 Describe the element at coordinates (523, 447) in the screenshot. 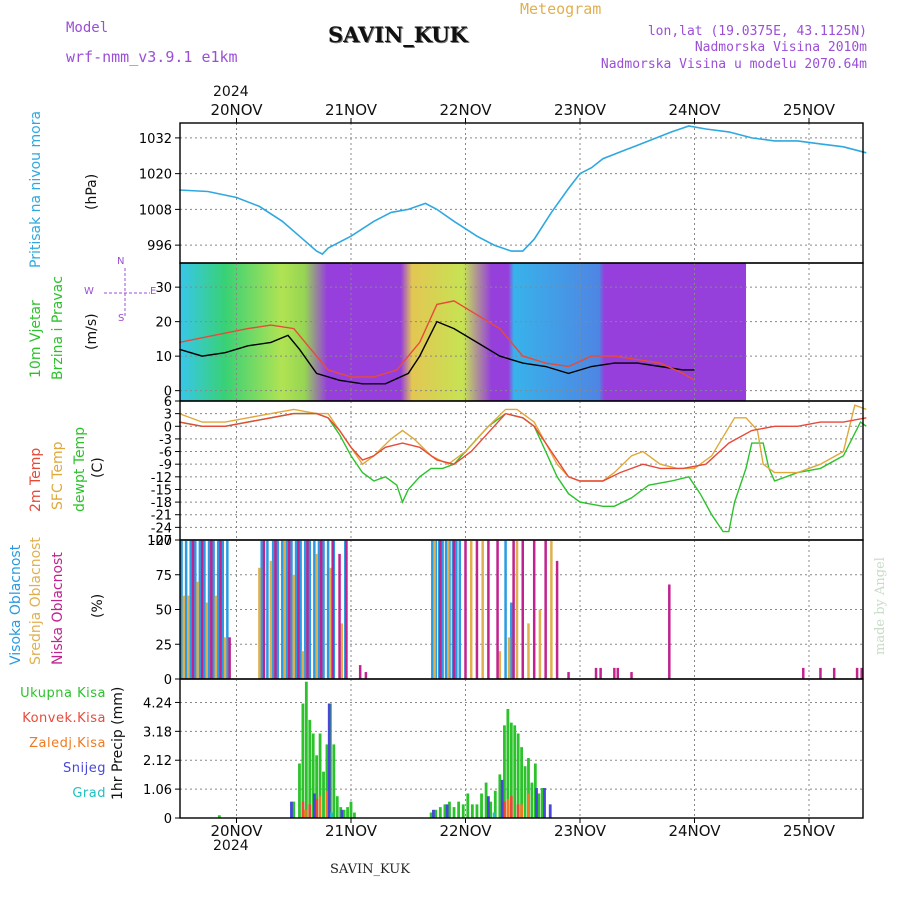

I see `temp2m-line` at that location.